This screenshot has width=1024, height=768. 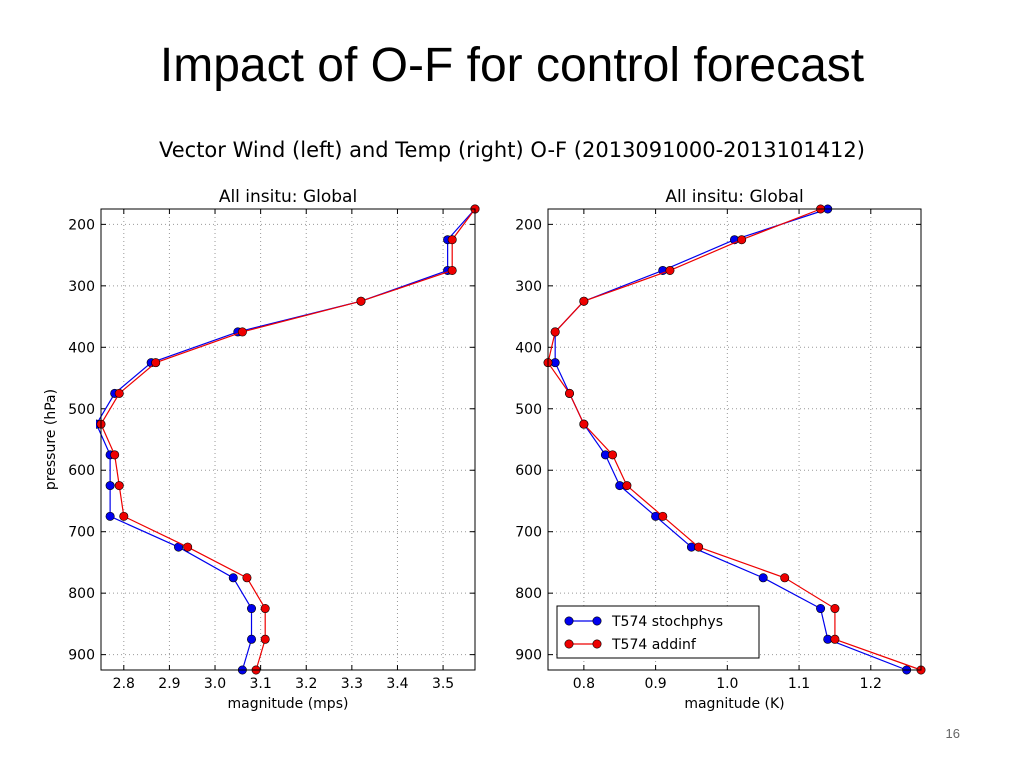 I want to click on x-tick-label: 3.1, so click(x=261, y=684).